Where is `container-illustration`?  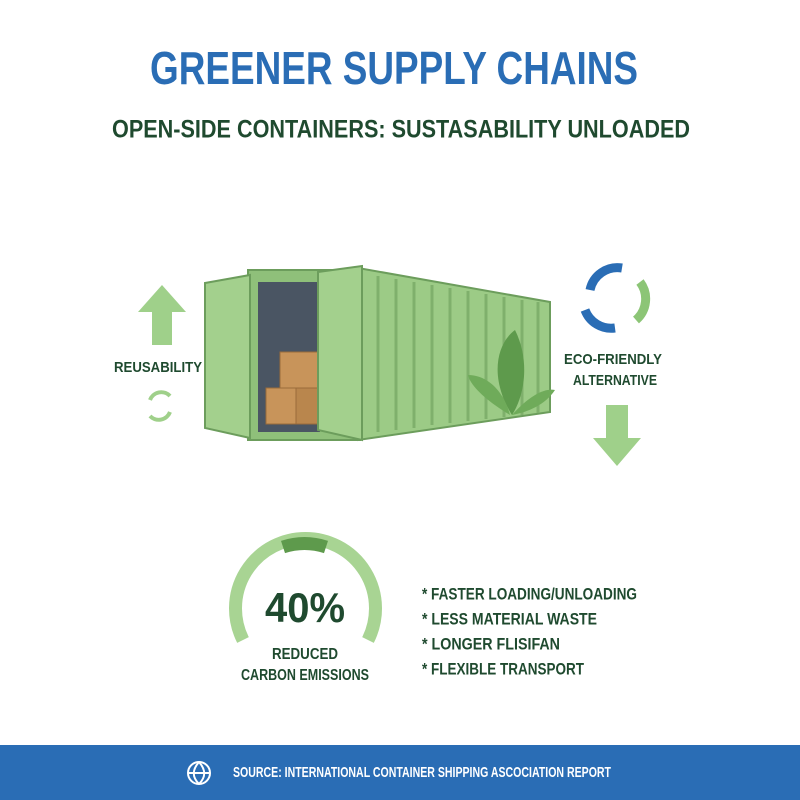
container-illustration is located at coordinates (379, 353).